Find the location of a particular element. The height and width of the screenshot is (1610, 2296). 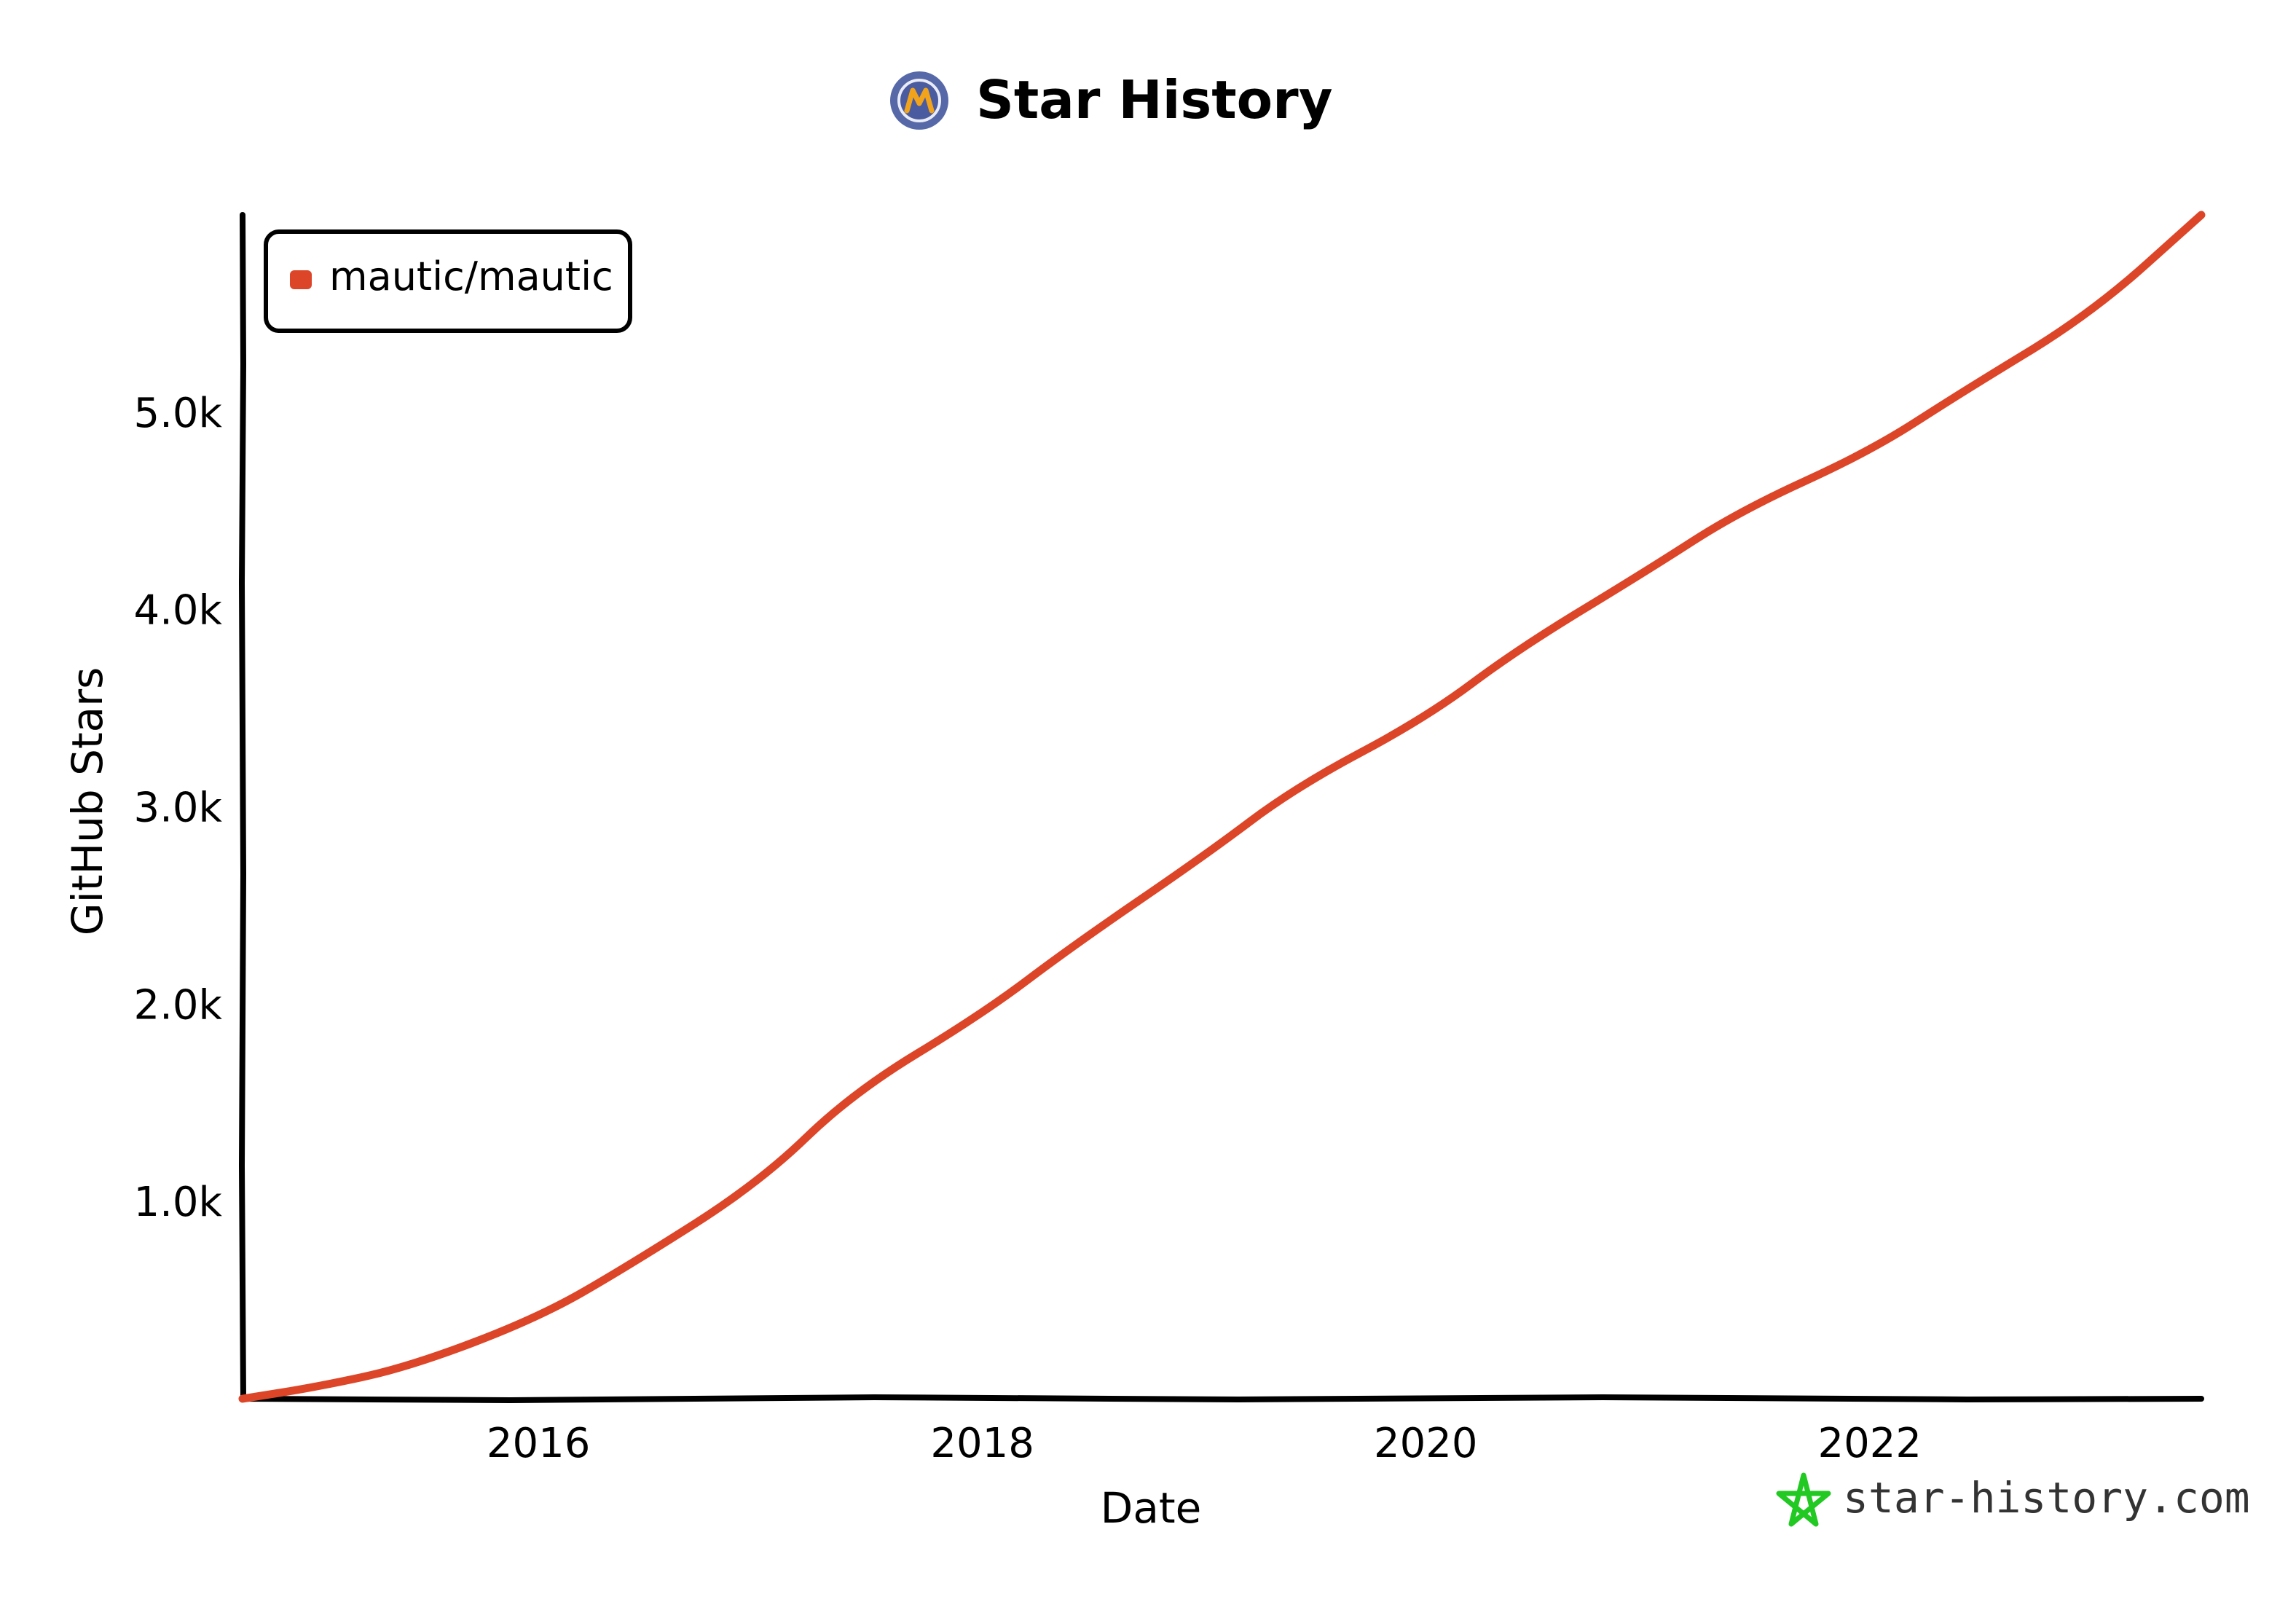

x-axis-title: Date is located at coordinates (1151, 1508).